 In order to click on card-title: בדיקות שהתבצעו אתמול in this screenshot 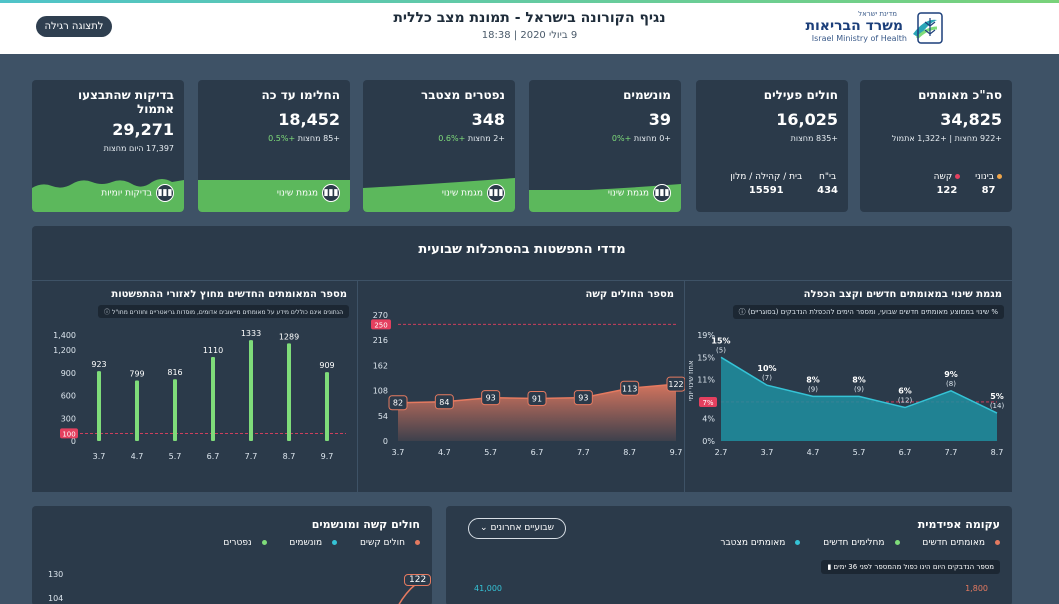, I will do `click(125, 102)`.